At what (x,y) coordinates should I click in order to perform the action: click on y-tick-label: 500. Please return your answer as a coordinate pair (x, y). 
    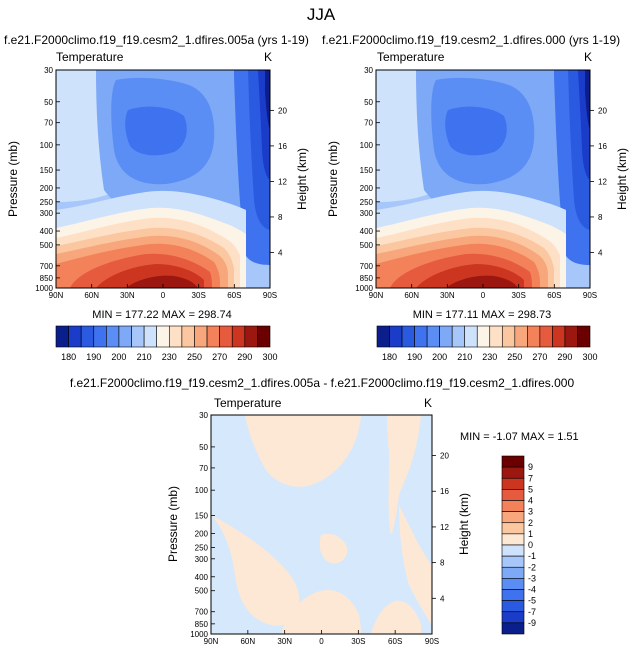
    Looking at the image, I should click on (202, 591).